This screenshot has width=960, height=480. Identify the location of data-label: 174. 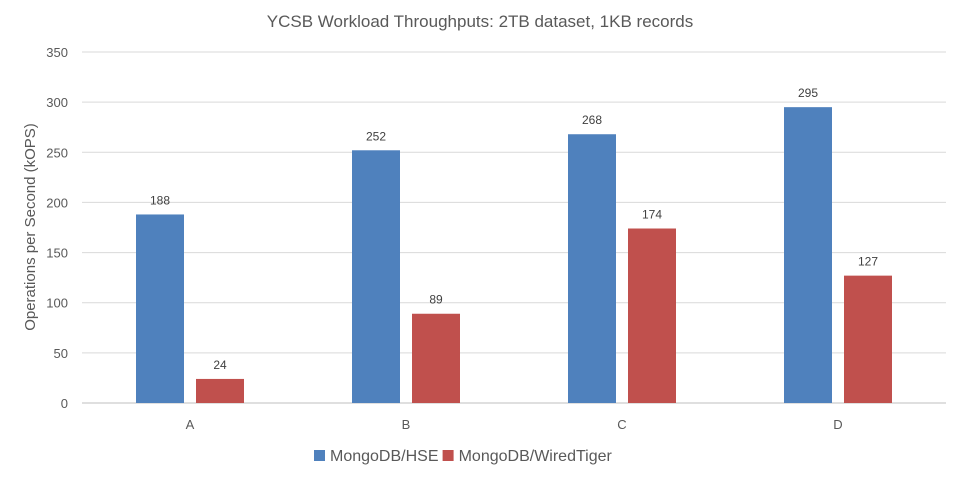
(652, 215).